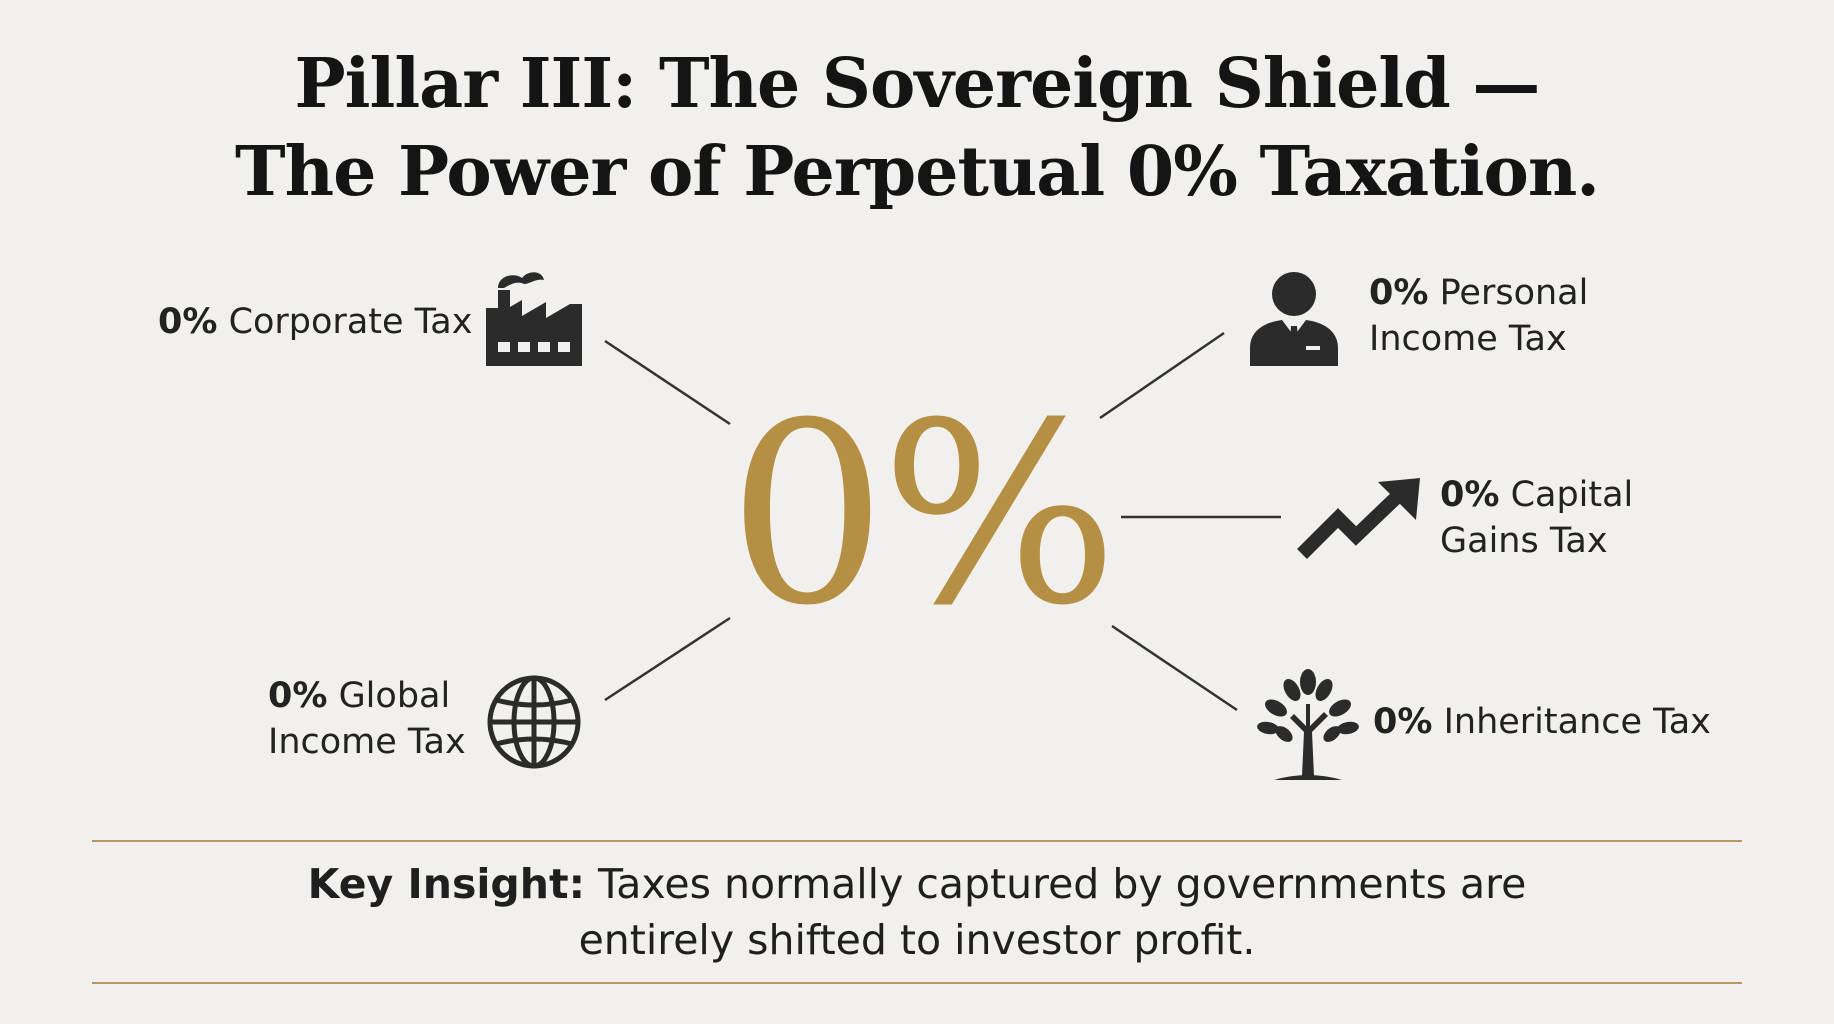 The image size is (1834, 1024). What do you see at coordinates (534, 319) in the screenshot?
I see `factory-icon` at bounding box center [534, 319].